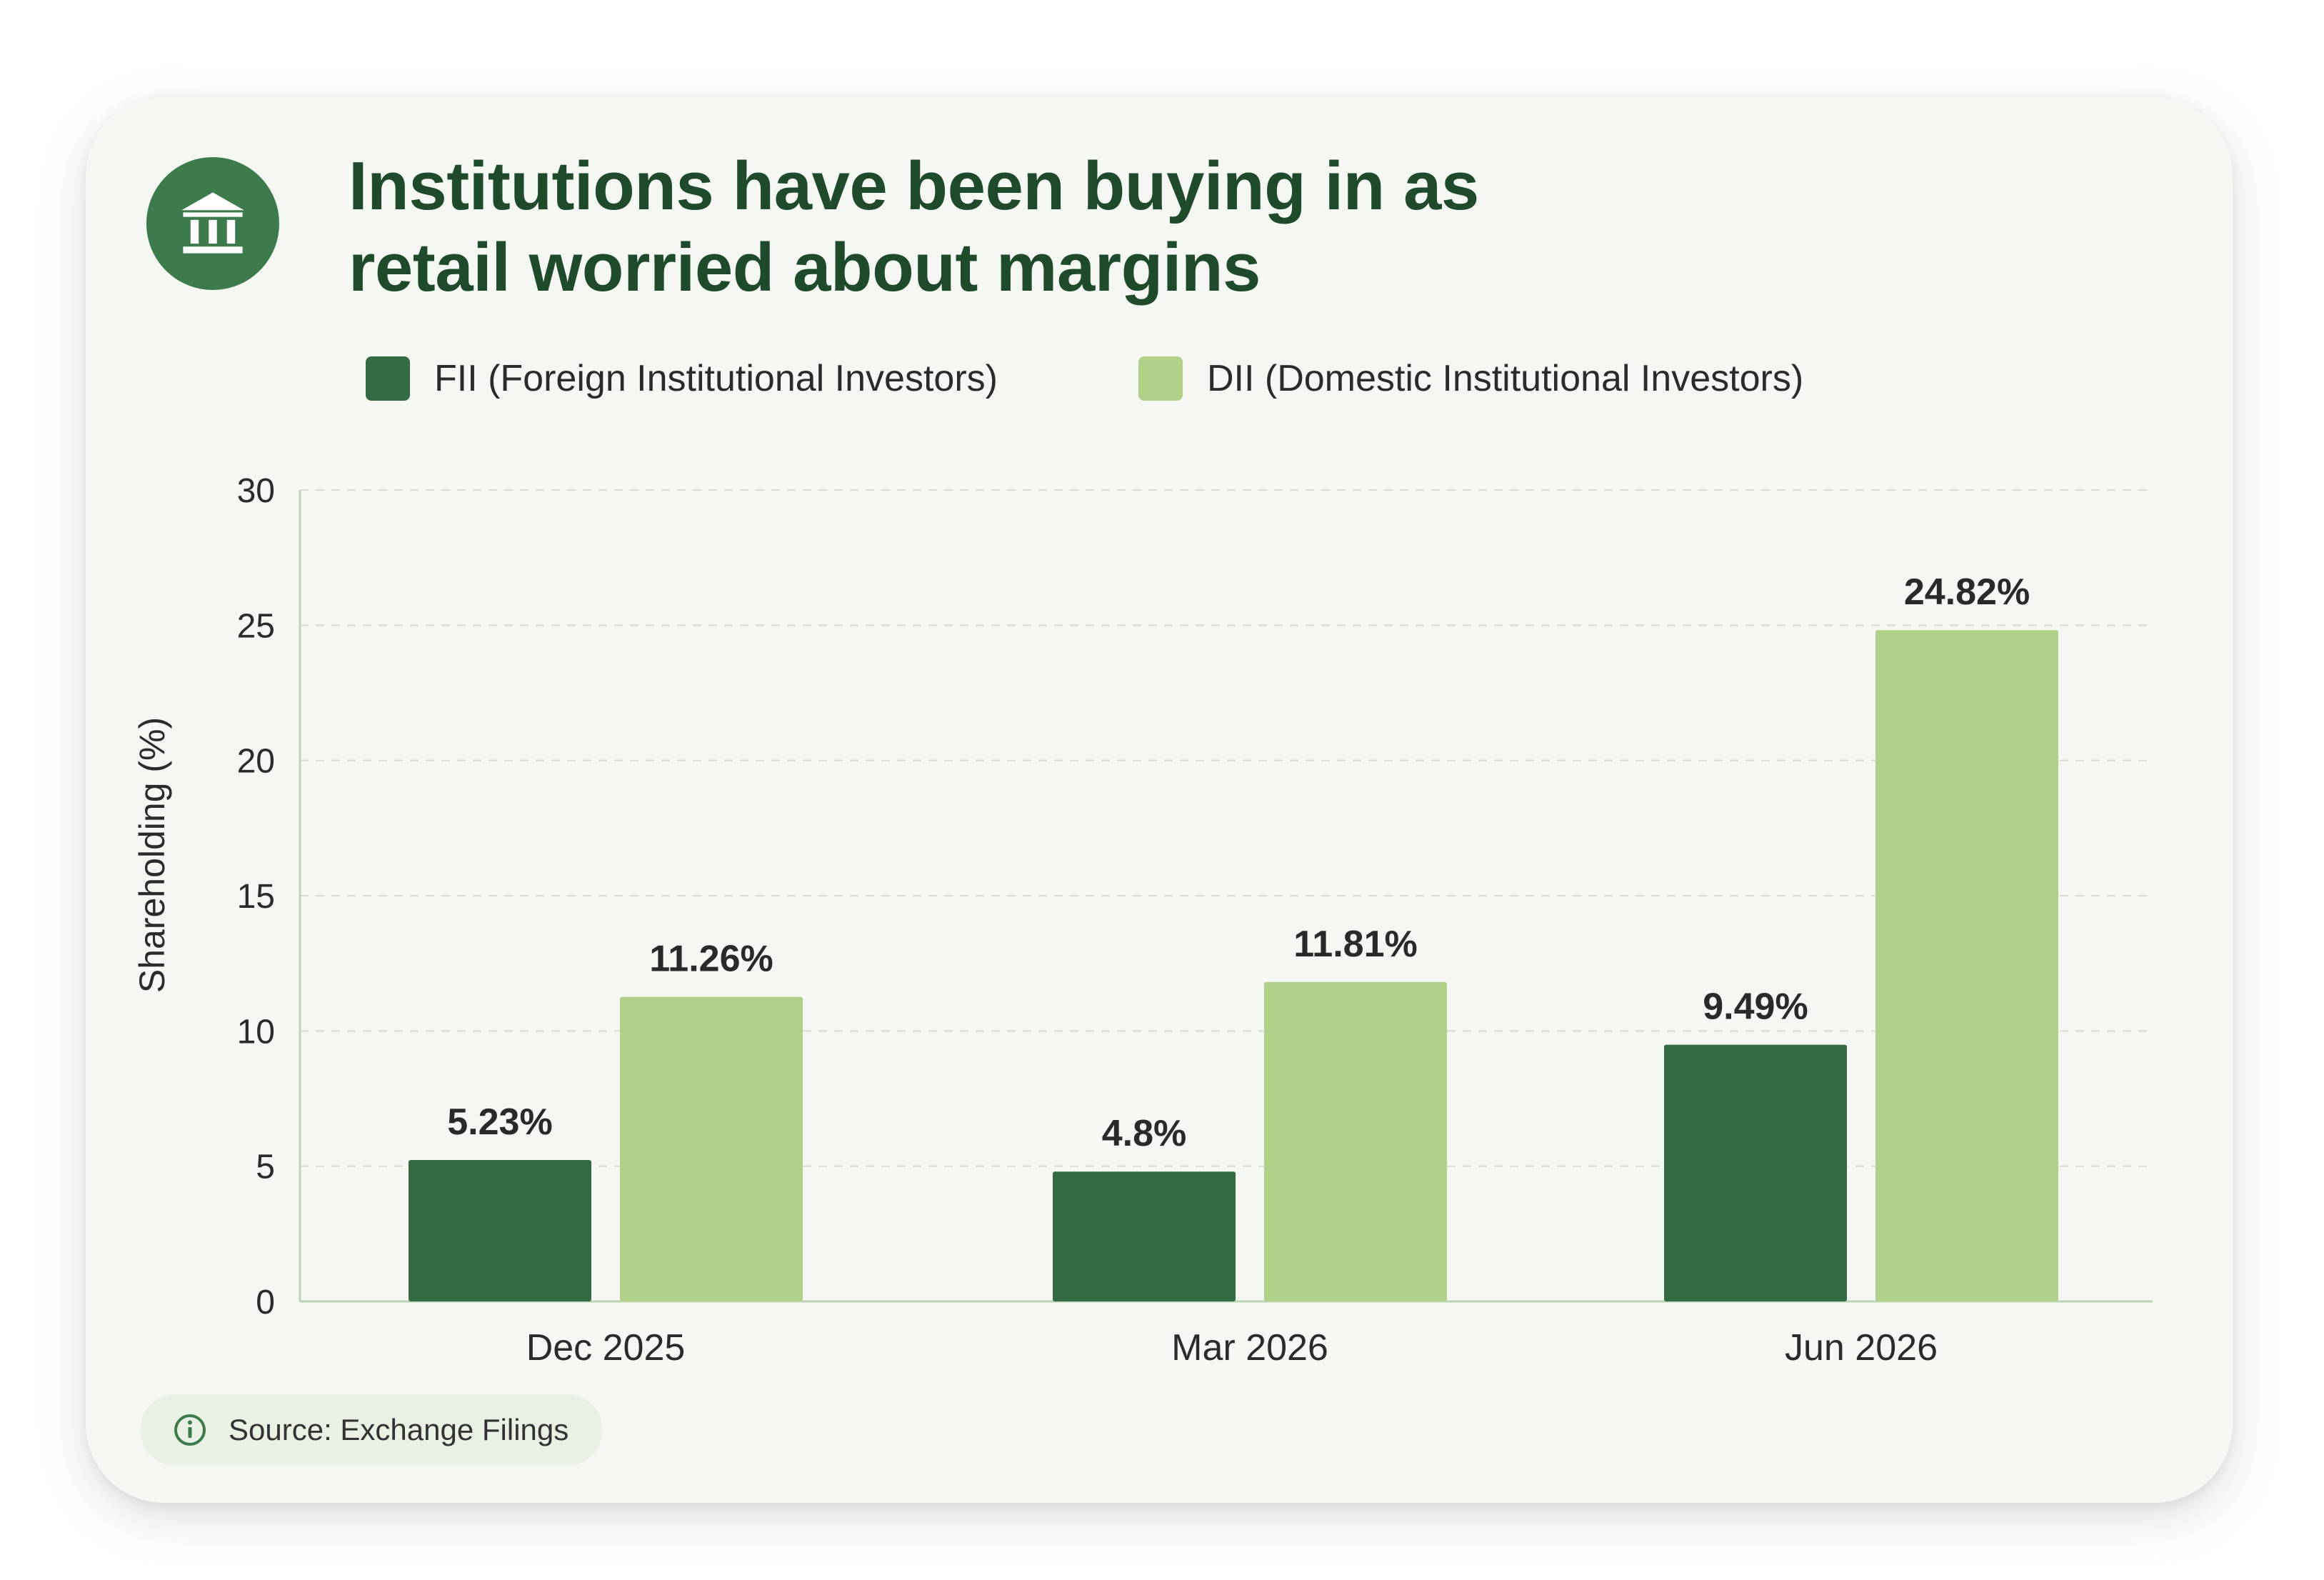 The image size is (2324, 1580). I want to click on x-tick-label: Dec 2025, so click(606, 1348).